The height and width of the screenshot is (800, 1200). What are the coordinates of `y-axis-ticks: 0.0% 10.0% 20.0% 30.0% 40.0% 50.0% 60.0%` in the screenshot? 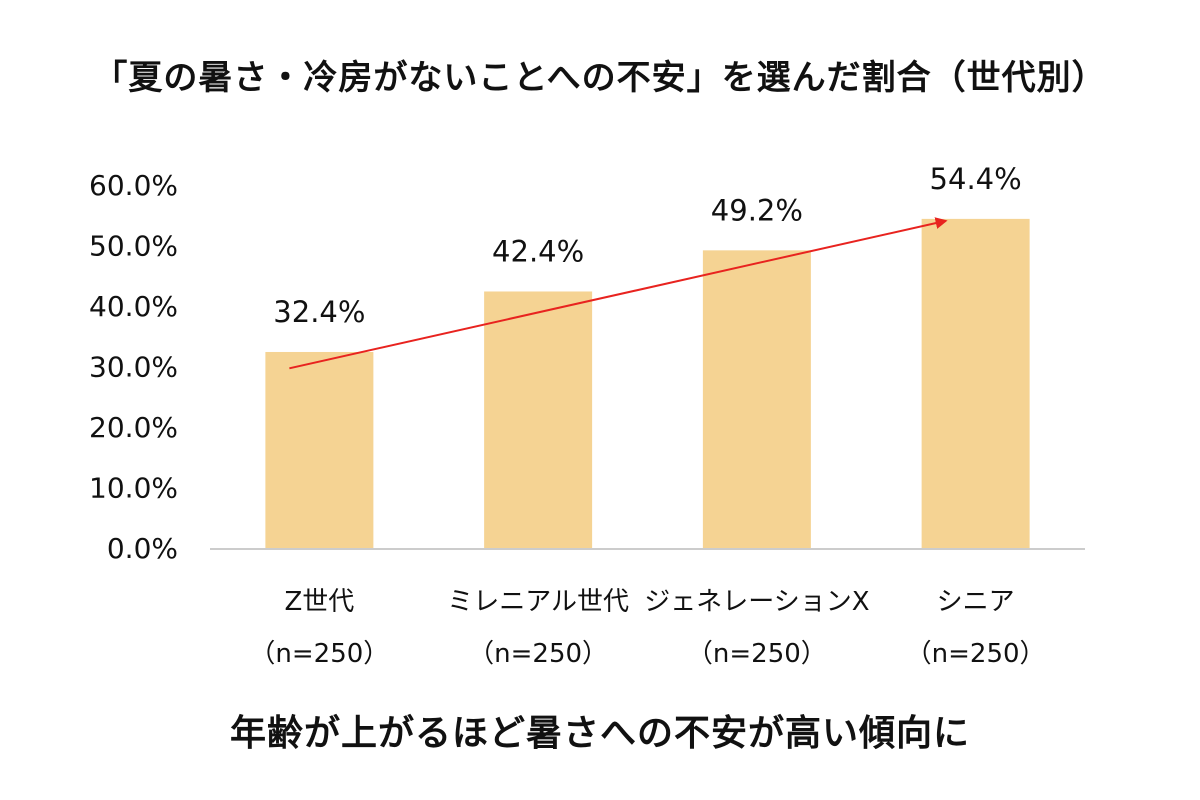 It's located at (133, 367).